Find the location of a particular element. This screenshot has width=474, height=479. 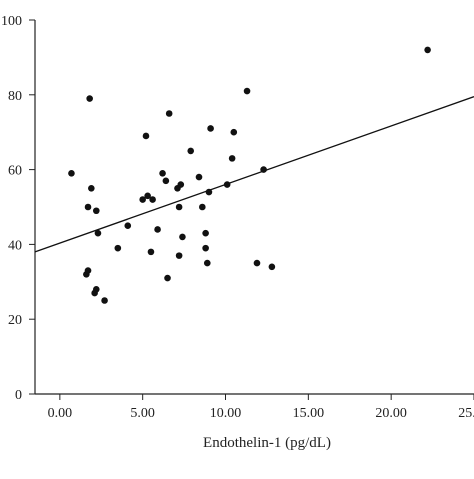

y-tick-label: 40 is located at coordinates (15, 245).